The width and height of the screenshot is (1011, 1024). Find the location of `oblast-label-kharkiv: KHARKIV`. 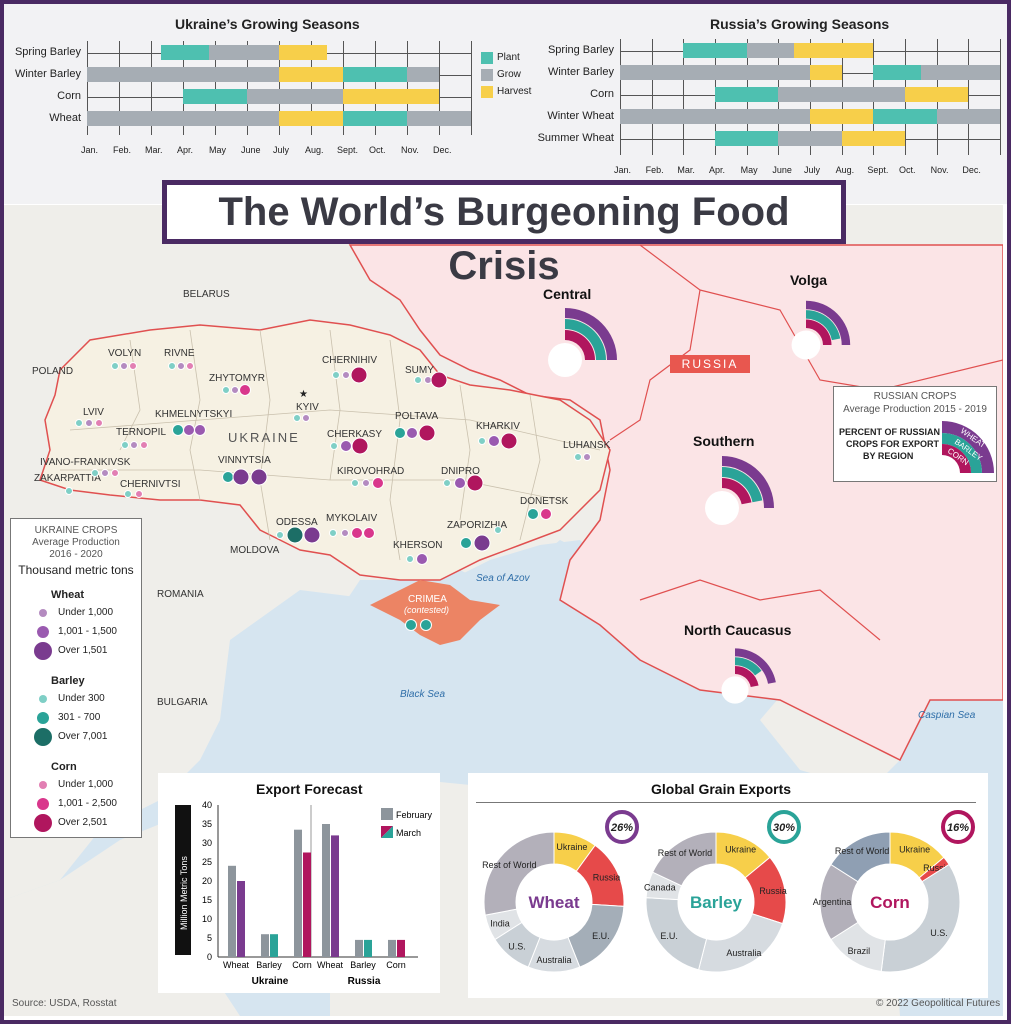

oblast-label-kharkiv: KHARKIV is located at coordinates (498, 426).